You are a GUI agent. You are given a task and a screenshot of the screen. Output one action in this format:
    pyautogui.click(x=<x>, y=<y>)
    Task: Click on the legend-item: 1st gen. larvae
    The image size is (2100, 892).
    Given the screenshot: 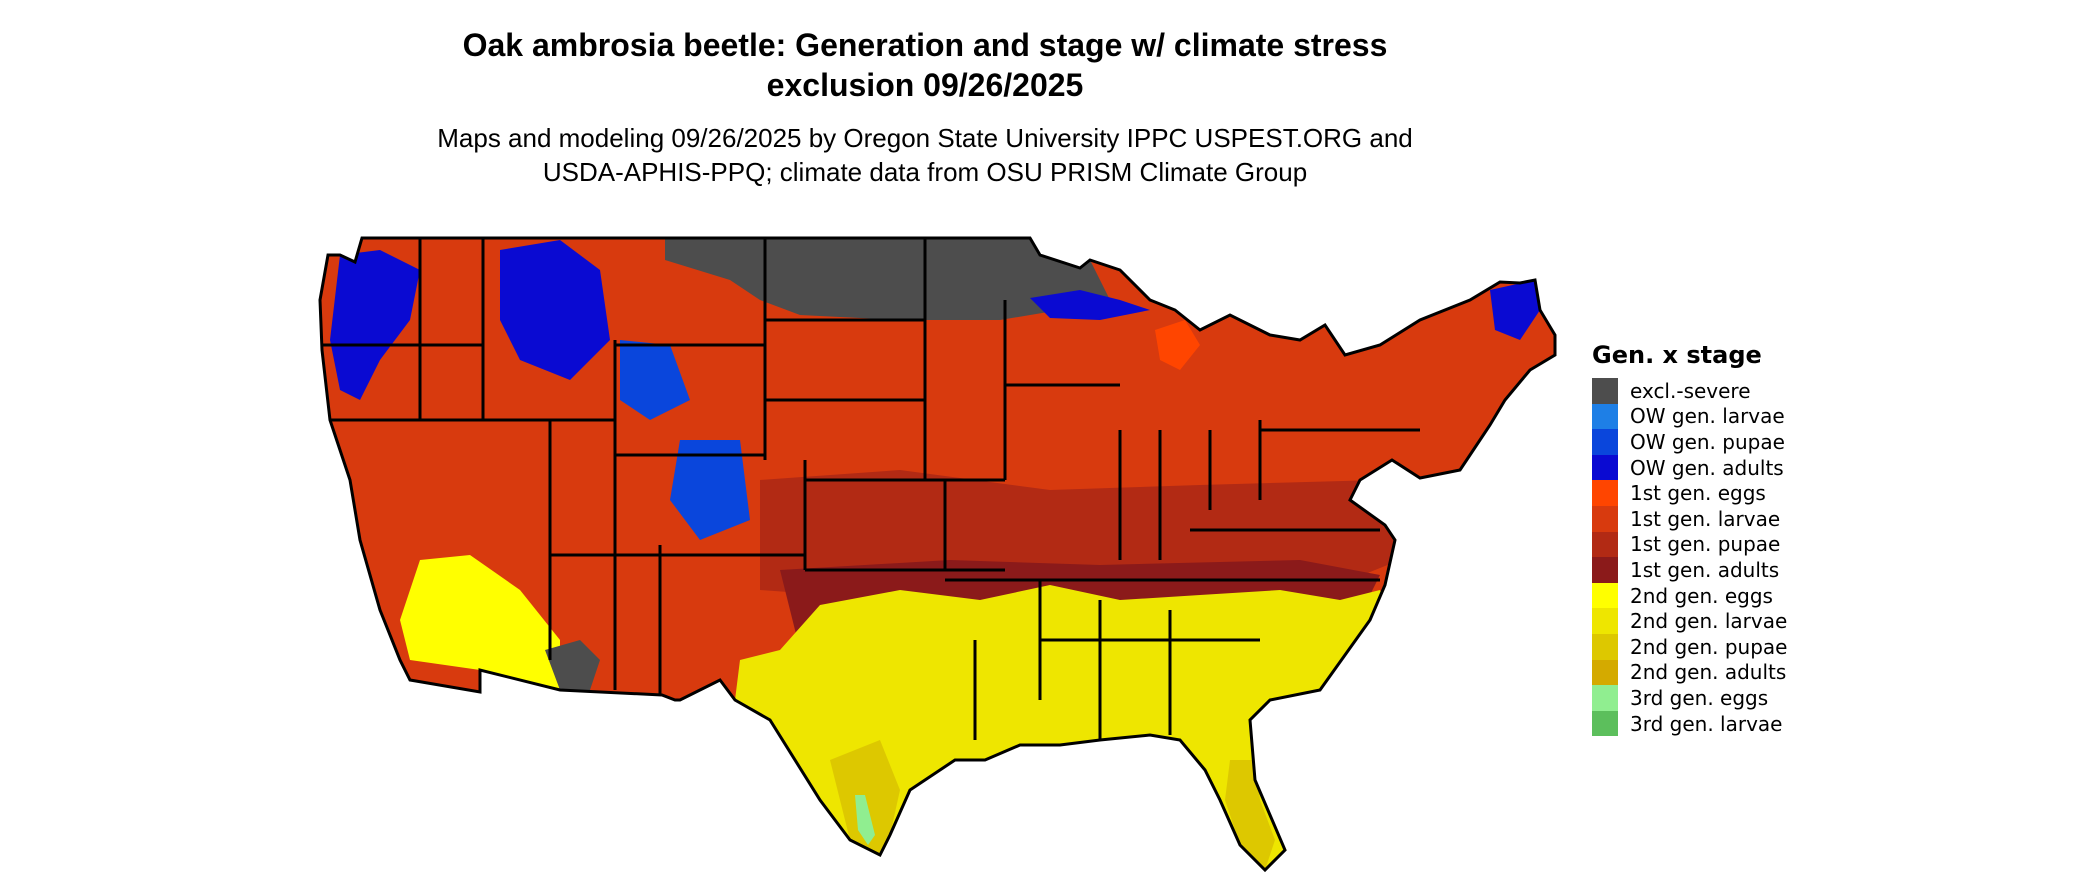 What is the action you would take?
    pyautogui.click(x=1792, y=518)
    